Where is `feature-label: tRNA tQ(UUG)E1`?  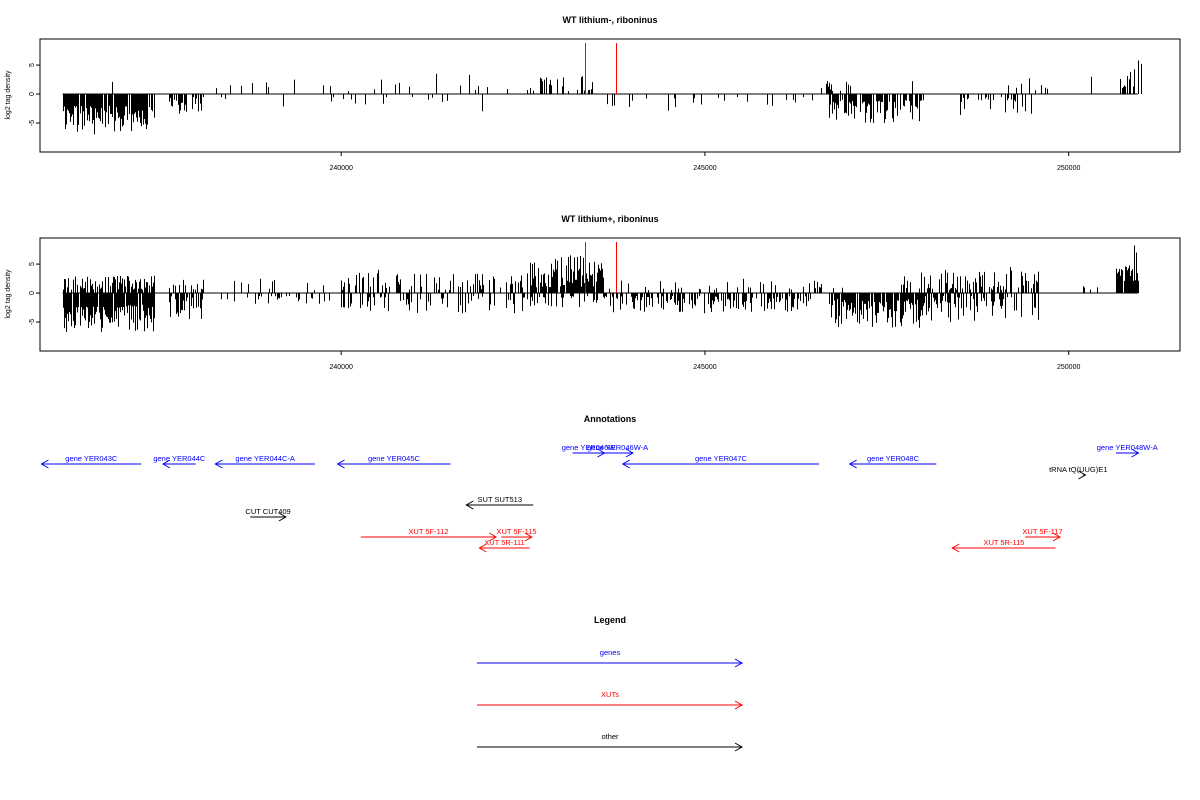
feature-label: tRNA tQ(UUG)E1 is located at coordinates (1078, 469).